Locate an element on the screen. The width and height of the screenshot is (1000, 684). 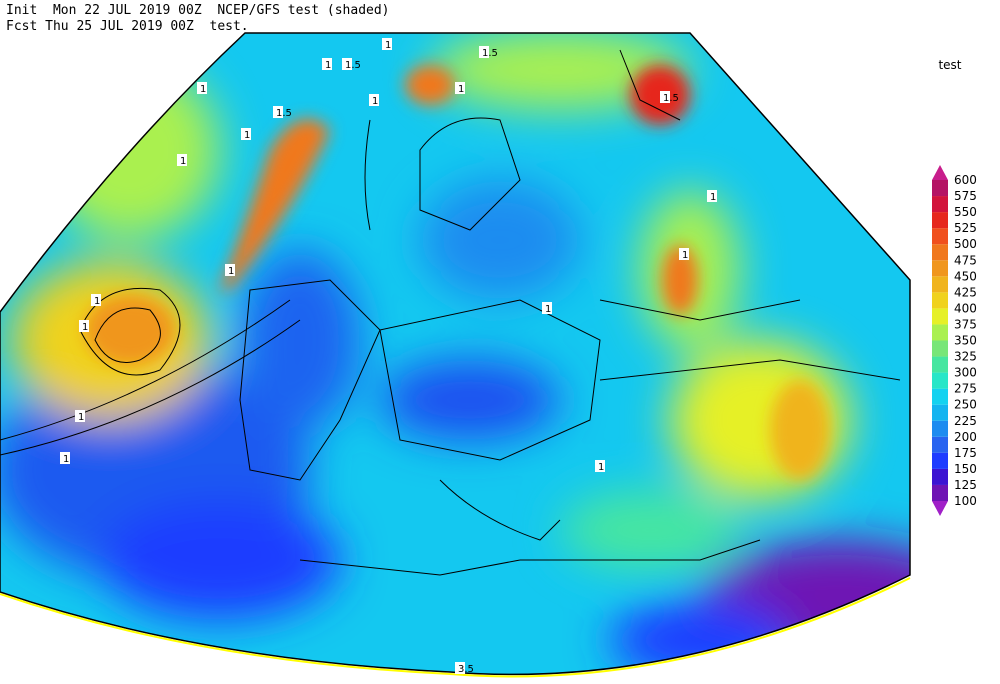
colorbar-label: 225 is located at coordinates (965, 421).